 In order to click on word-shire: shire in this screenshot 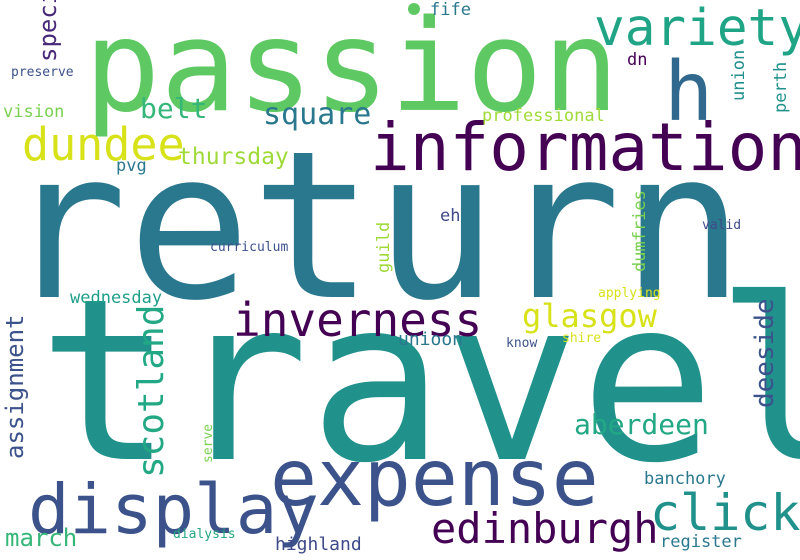, I will do `click(582, 338)`.